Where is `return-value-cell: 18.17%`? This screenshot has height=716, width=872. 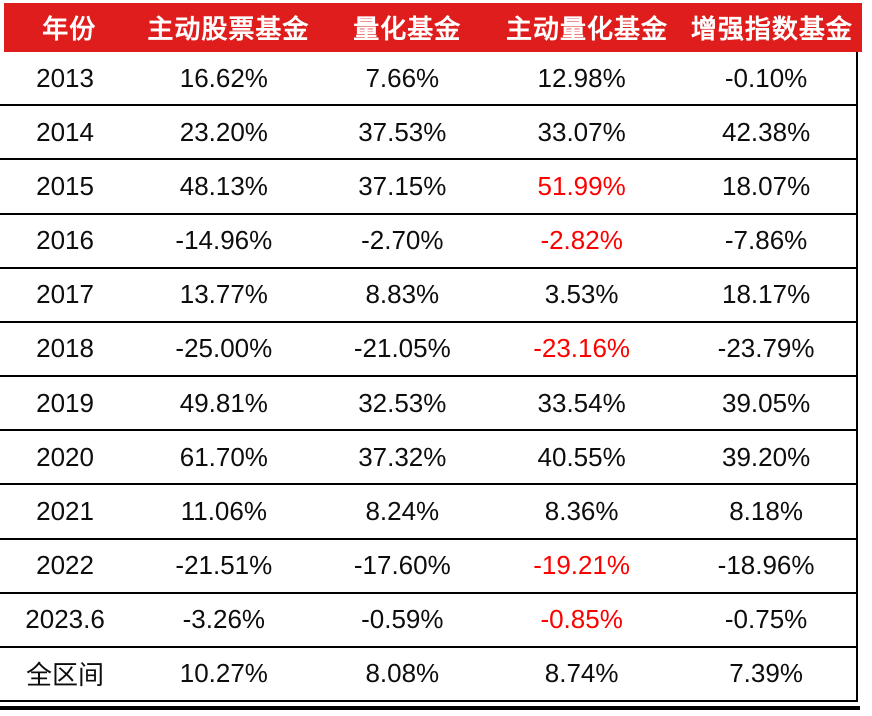
return-value-cell: 18.17% is located at coordinates (766, 294).